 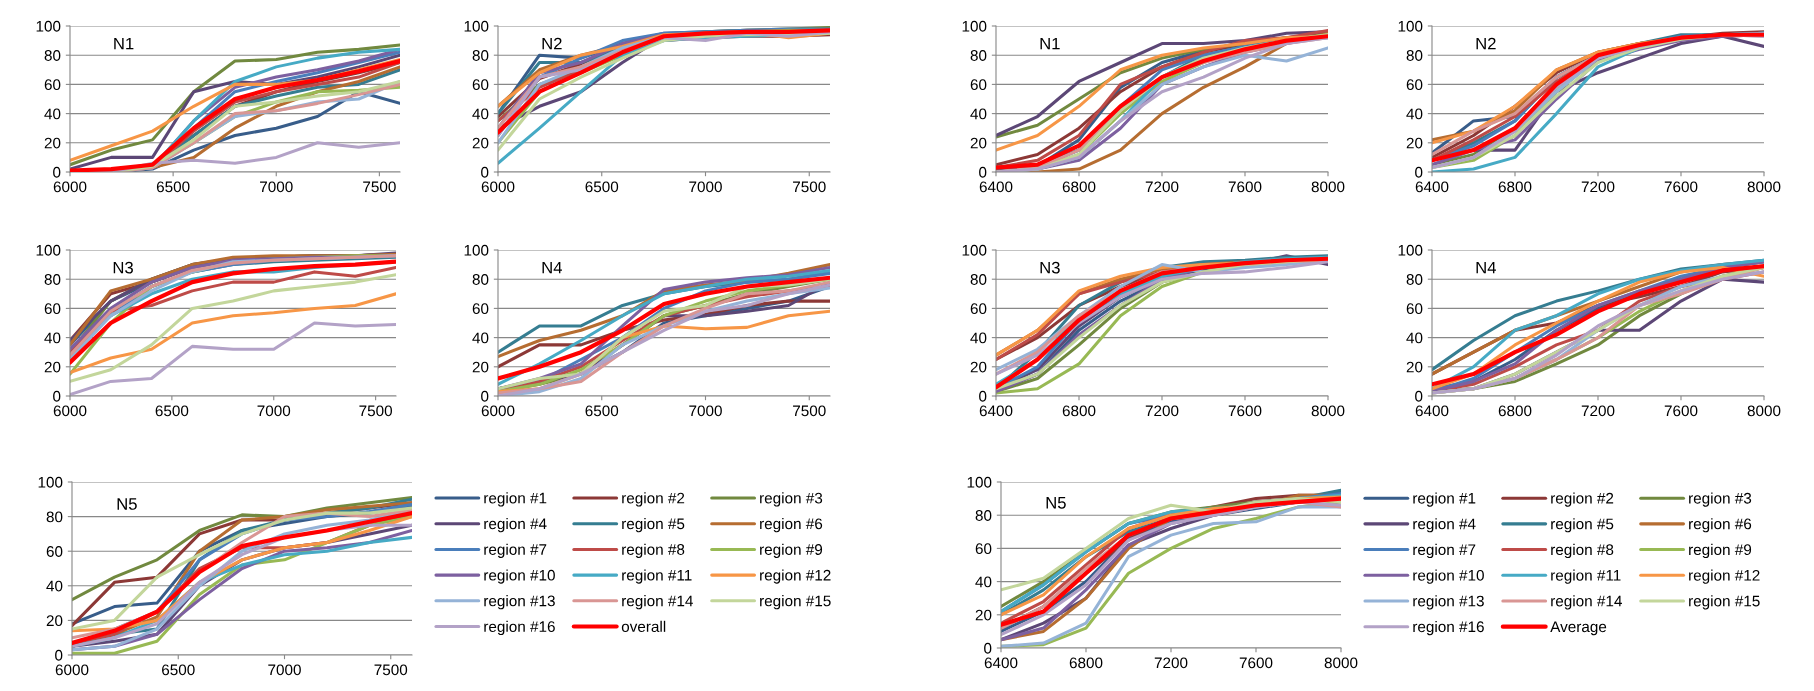 What do you see at coordinates (1720, 551) in the screenshot?
I see `legend-label: region #9` at bounding box center [1720, 551].